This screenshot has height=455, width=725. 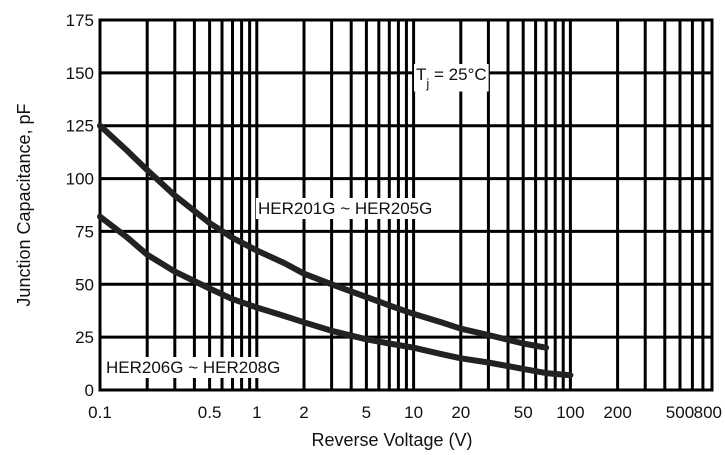 I want to click on x-tick-label: 0.1, so click(x=100, y=412).